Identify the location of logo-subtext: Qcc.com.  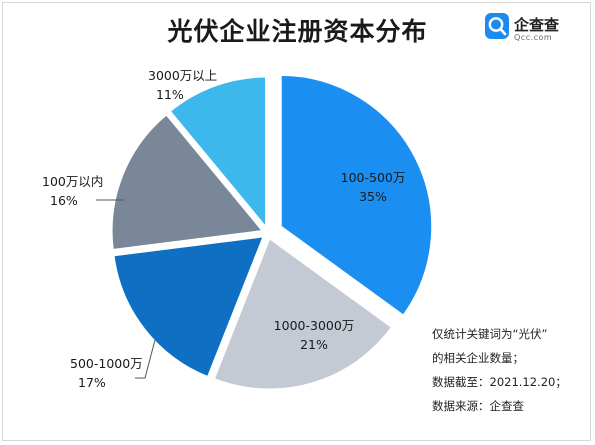
(533, 37).